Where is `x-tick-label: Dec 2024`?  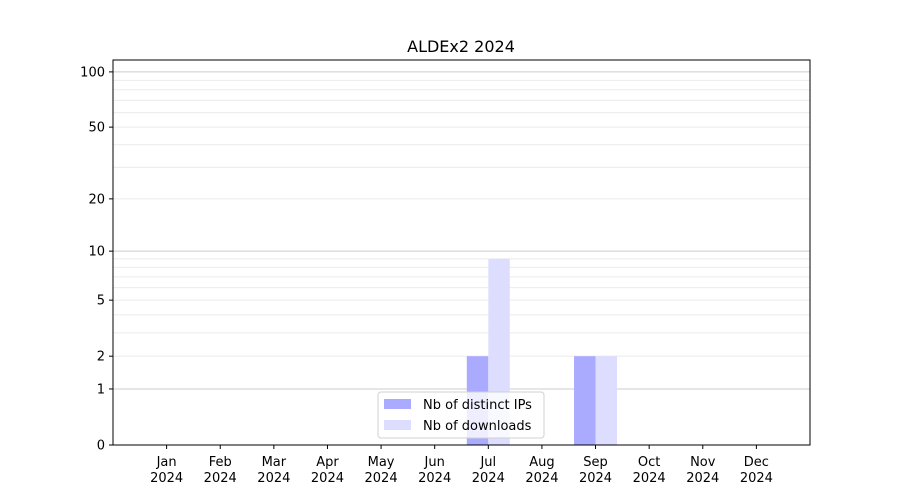 x-tick-label: Dec 2024 is located at coordinates (756, 470).